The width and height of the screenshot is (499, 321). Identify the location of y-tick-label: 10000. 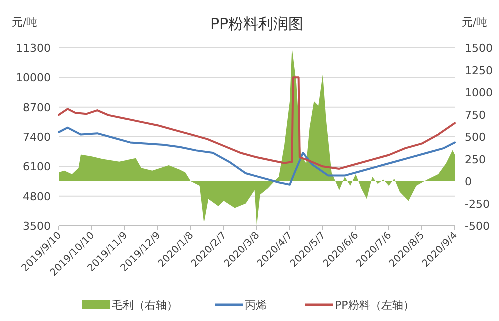
(33, 78).